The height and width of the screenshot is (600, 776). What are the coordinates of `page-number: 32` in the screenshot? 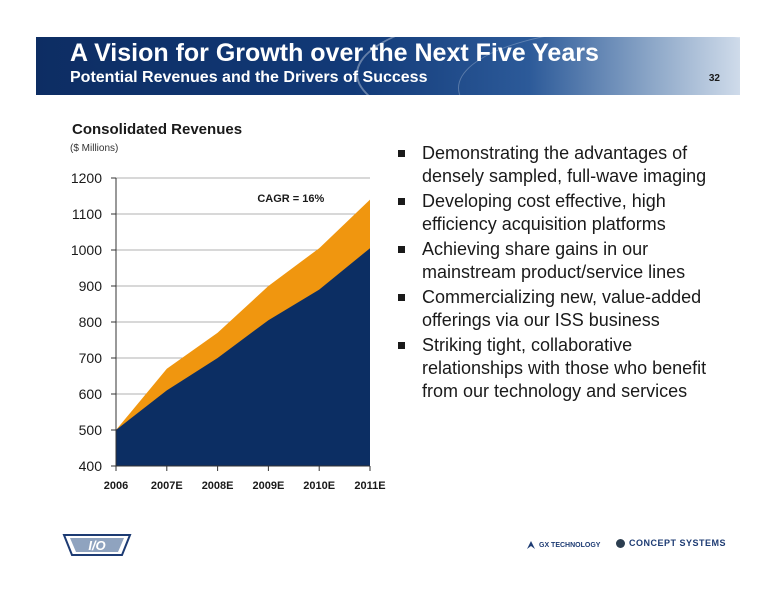 It's located at (714, 78).